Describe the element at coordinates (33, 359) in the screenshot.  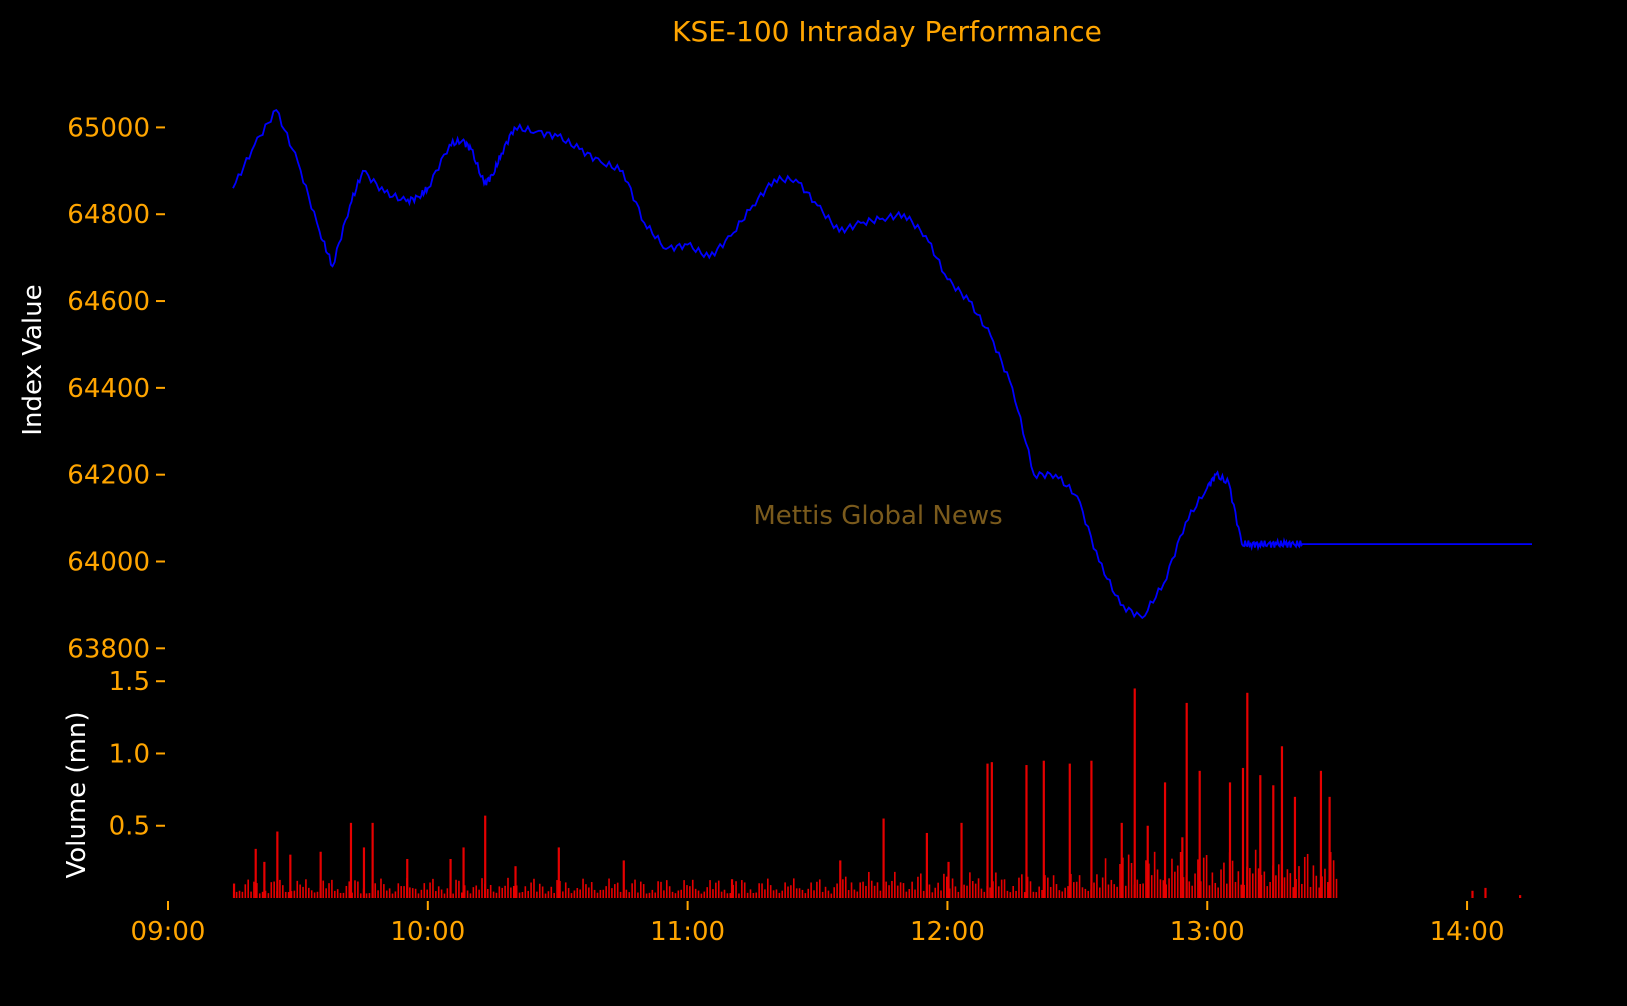
I see `price-axis-label: Index Value` at that location.